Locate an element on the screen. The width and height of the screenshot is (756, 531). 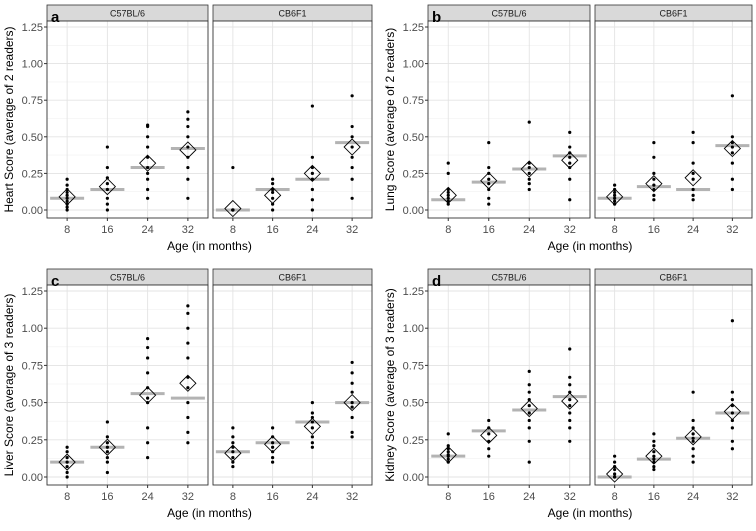
y-axis-title: Liver Score (average of 3 readers) is located at coordinates (9, 385).